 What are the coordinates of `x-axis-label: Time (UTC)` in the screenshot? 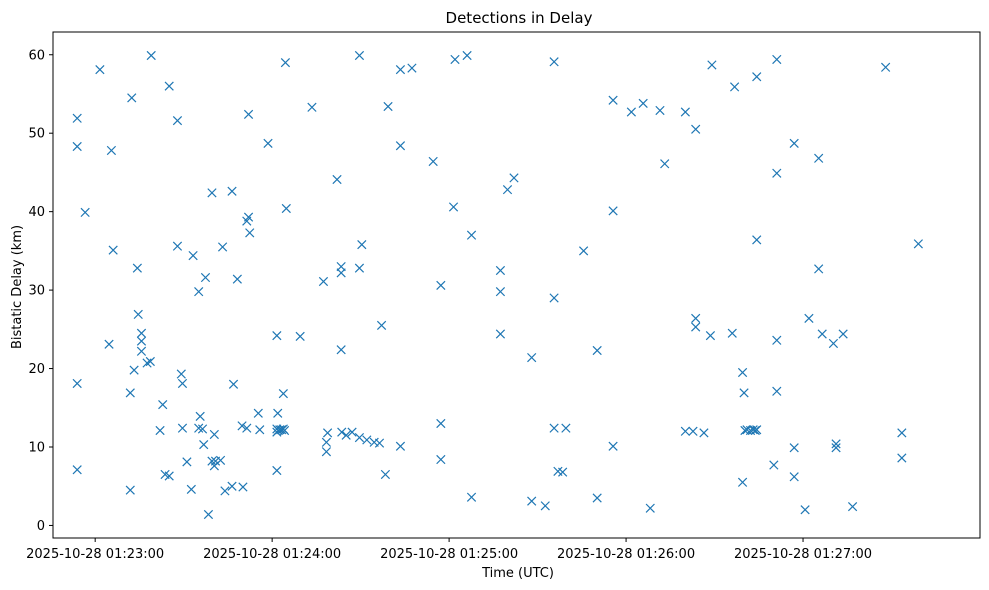 It's located at (517, 573).